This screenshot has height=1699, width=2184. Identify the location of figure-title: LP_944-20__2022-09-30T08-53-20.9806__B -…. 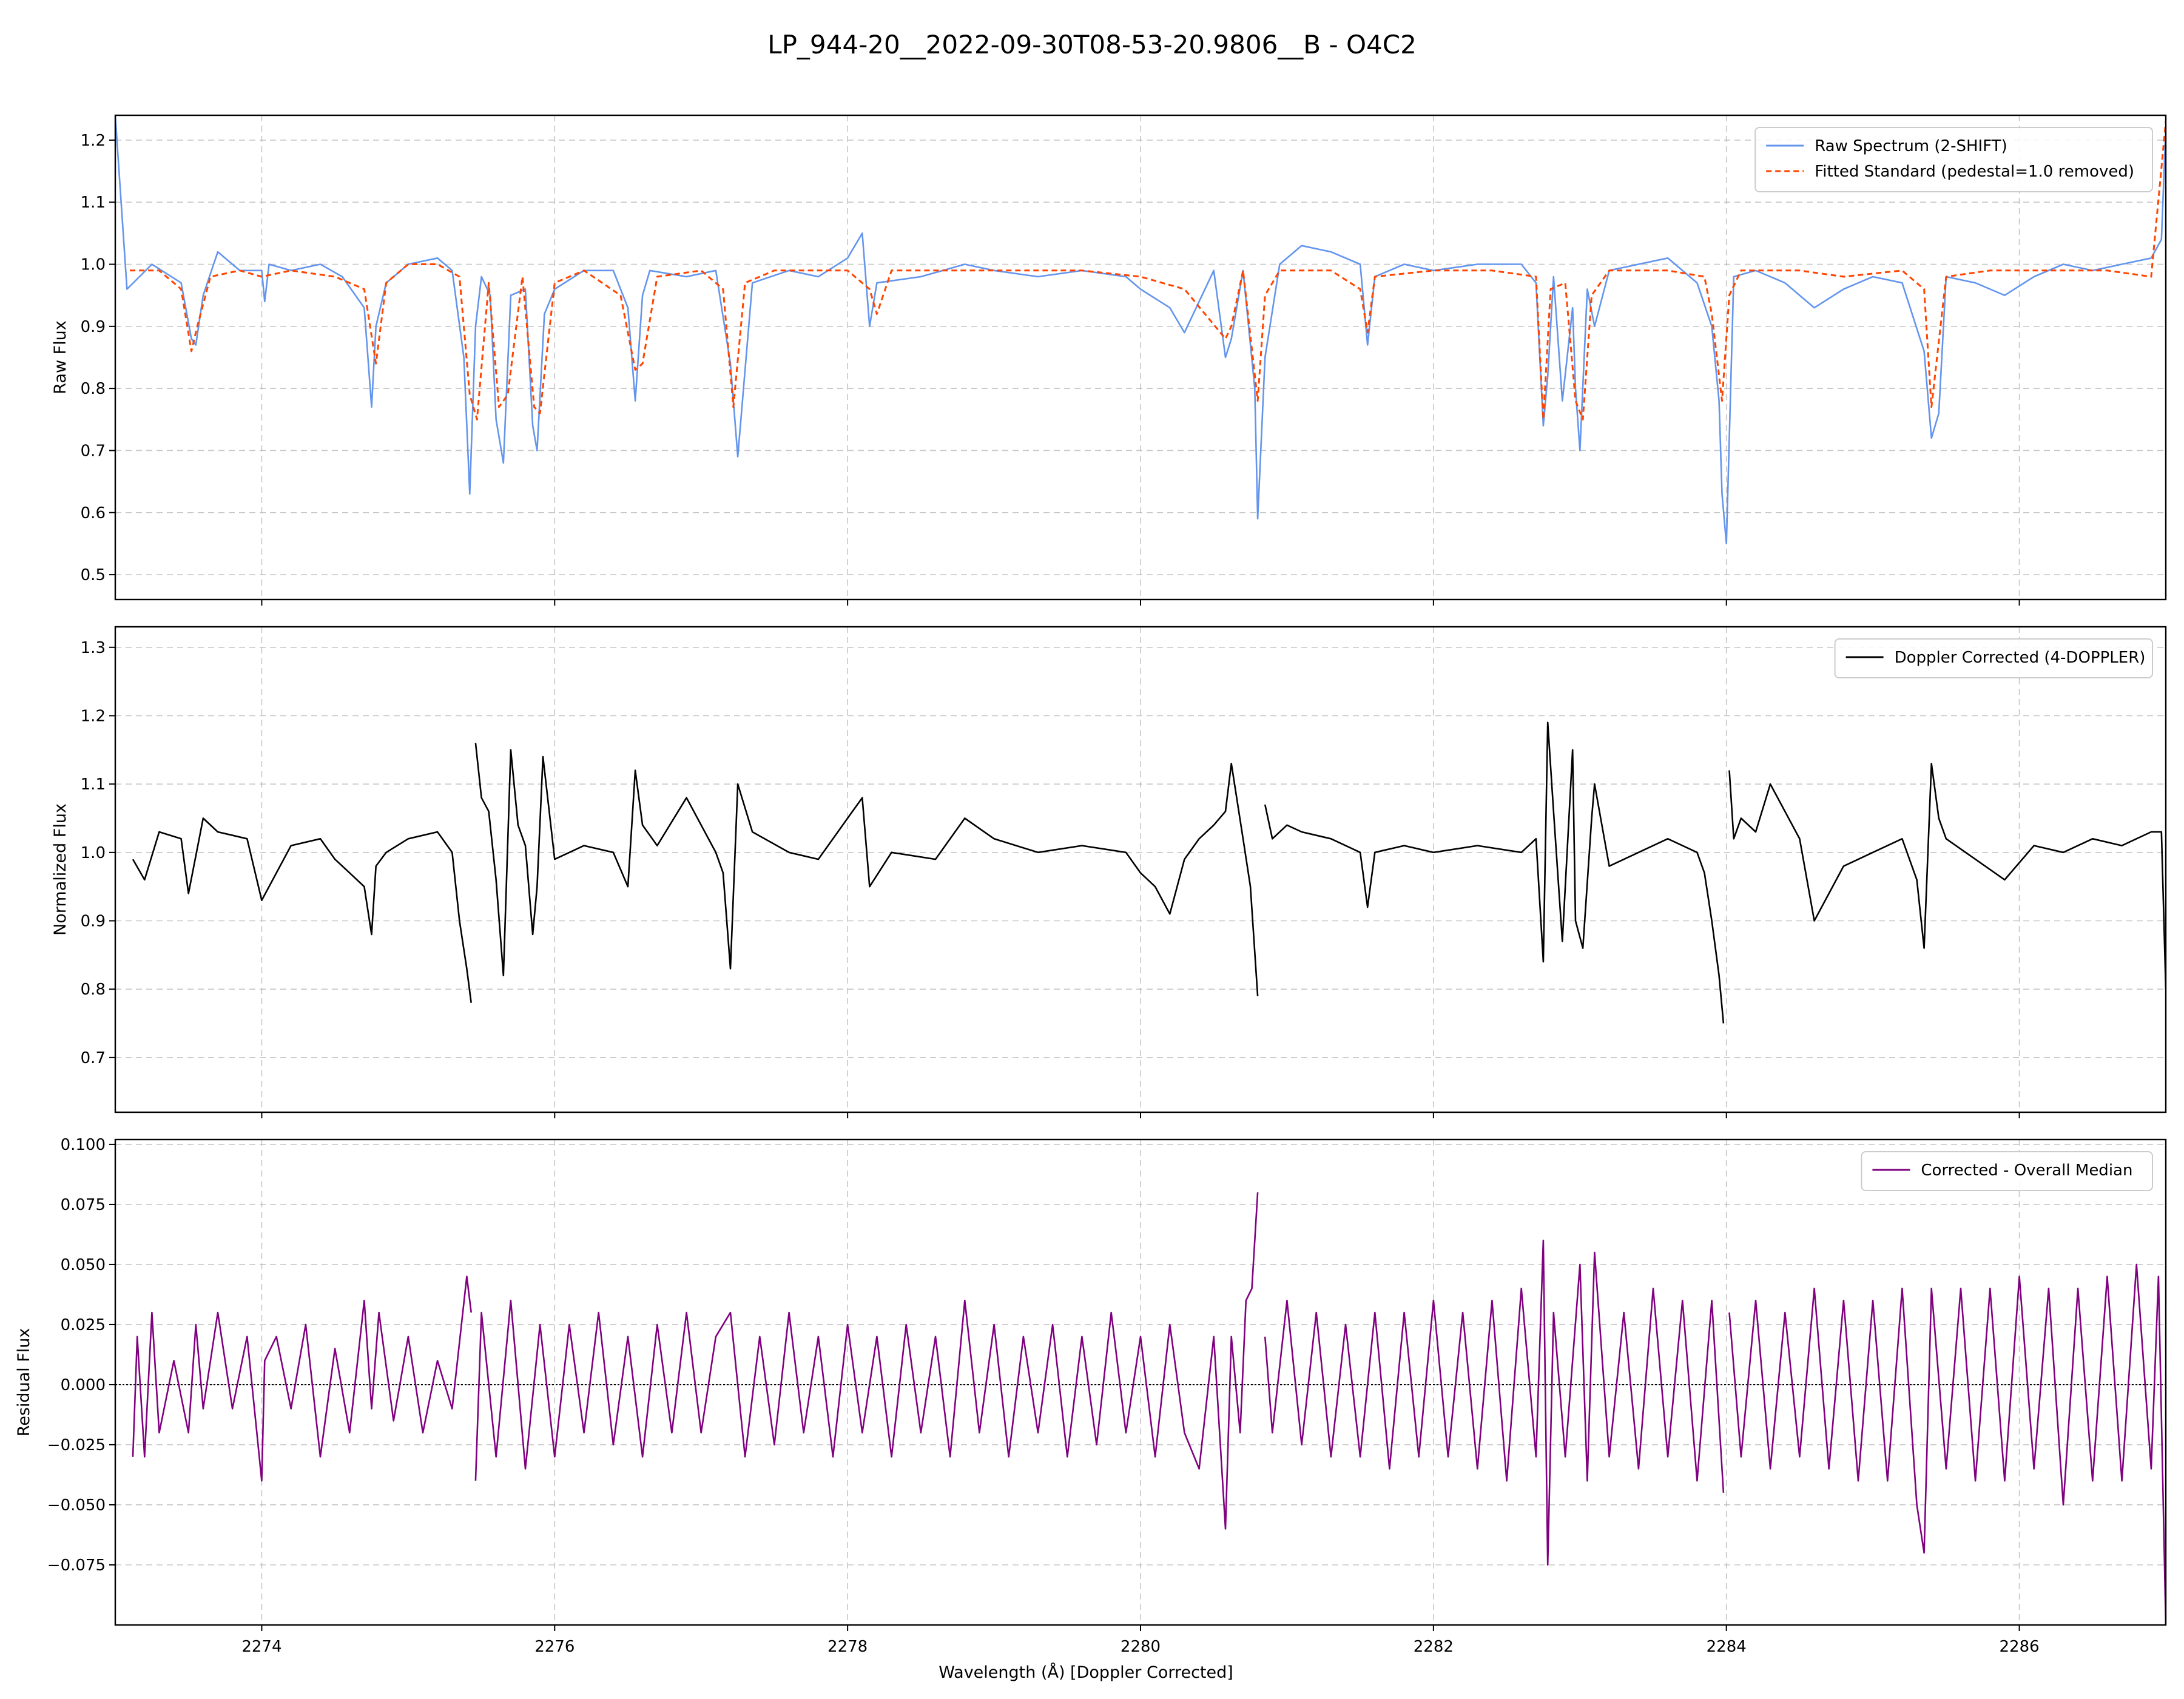
(1092, 44).